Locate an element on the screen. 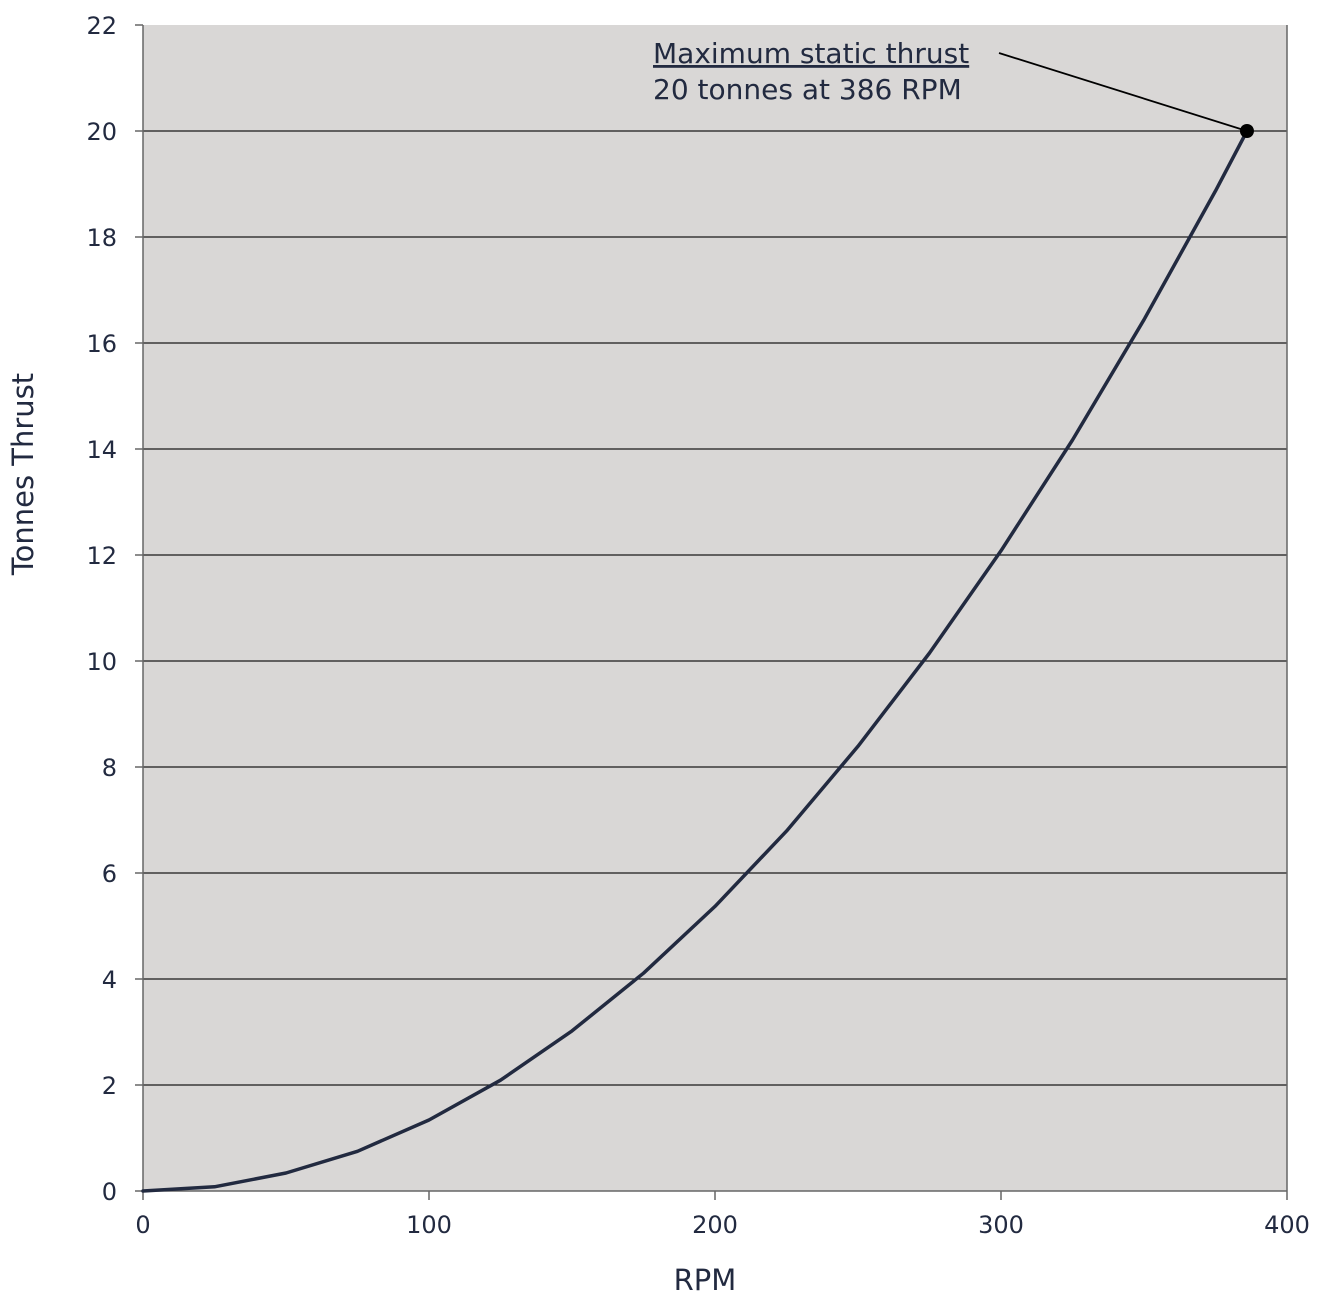 The image size is (1323, 1297). y-tick-label-6: 6 is located at coordinates (109, 874).